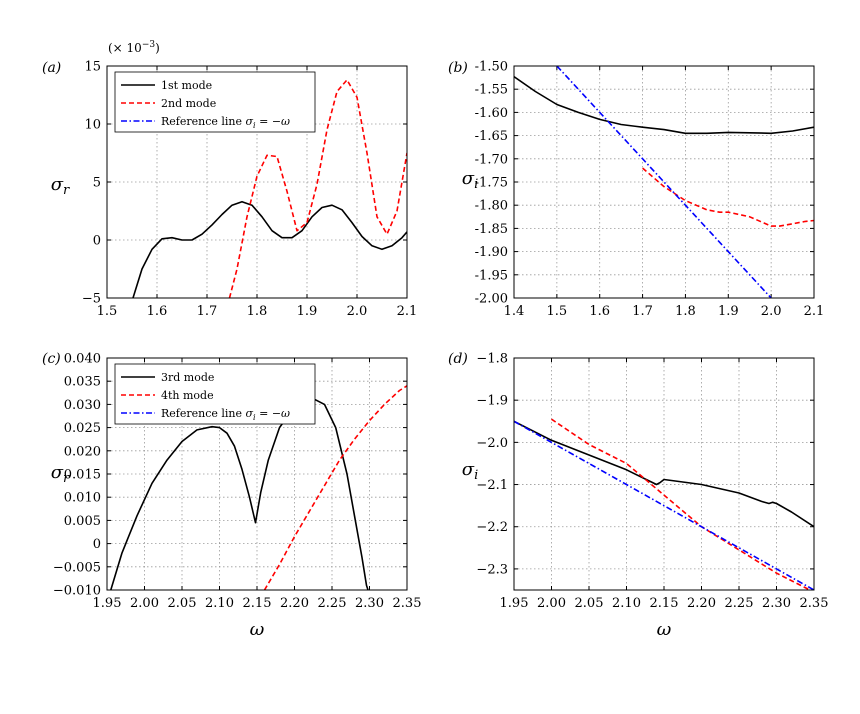  What do you see at coordinates (492, 527) in the screenshot?
I see `y-tick-label: −2.2` at bounding box center [492, 527].